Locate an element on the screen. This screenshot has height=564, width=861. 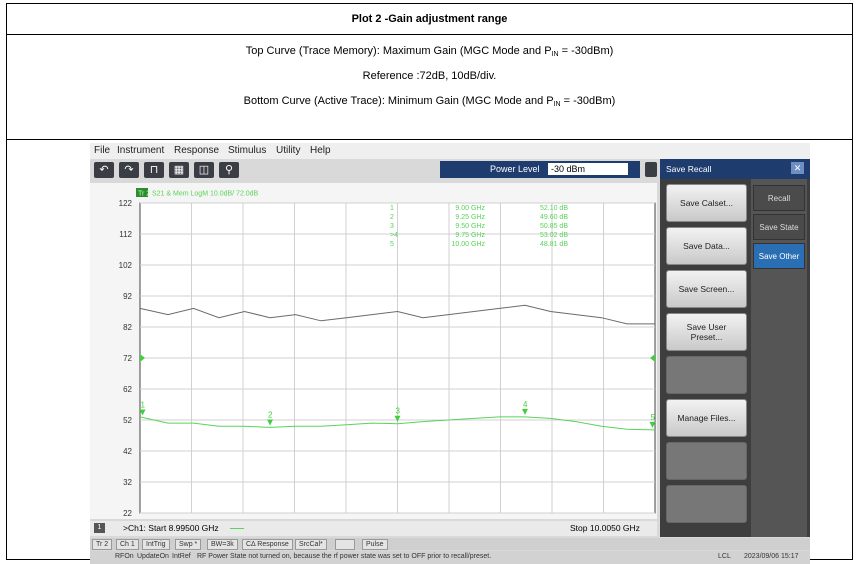
panel-title: Save Recall is located at coordinates (689, 169).